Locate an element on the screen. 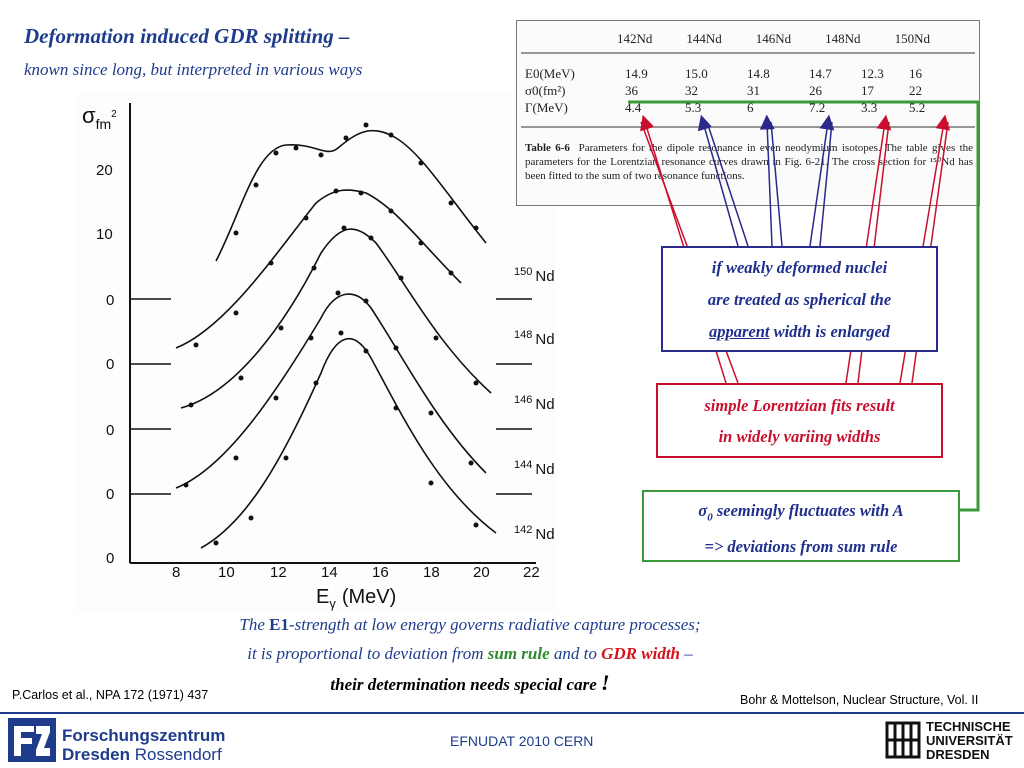 The width and height of the screenshot is (1024, 768). y-tick: 20 is located at coordinates (104, 170).